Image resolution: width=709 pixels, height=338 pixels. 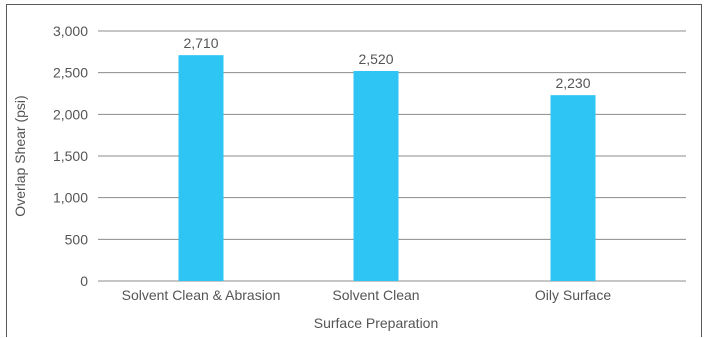 What do you see at coordinates (572, 83) in the screenshot?
I see `data-label: 2,230` at bounding box center [572, 83].